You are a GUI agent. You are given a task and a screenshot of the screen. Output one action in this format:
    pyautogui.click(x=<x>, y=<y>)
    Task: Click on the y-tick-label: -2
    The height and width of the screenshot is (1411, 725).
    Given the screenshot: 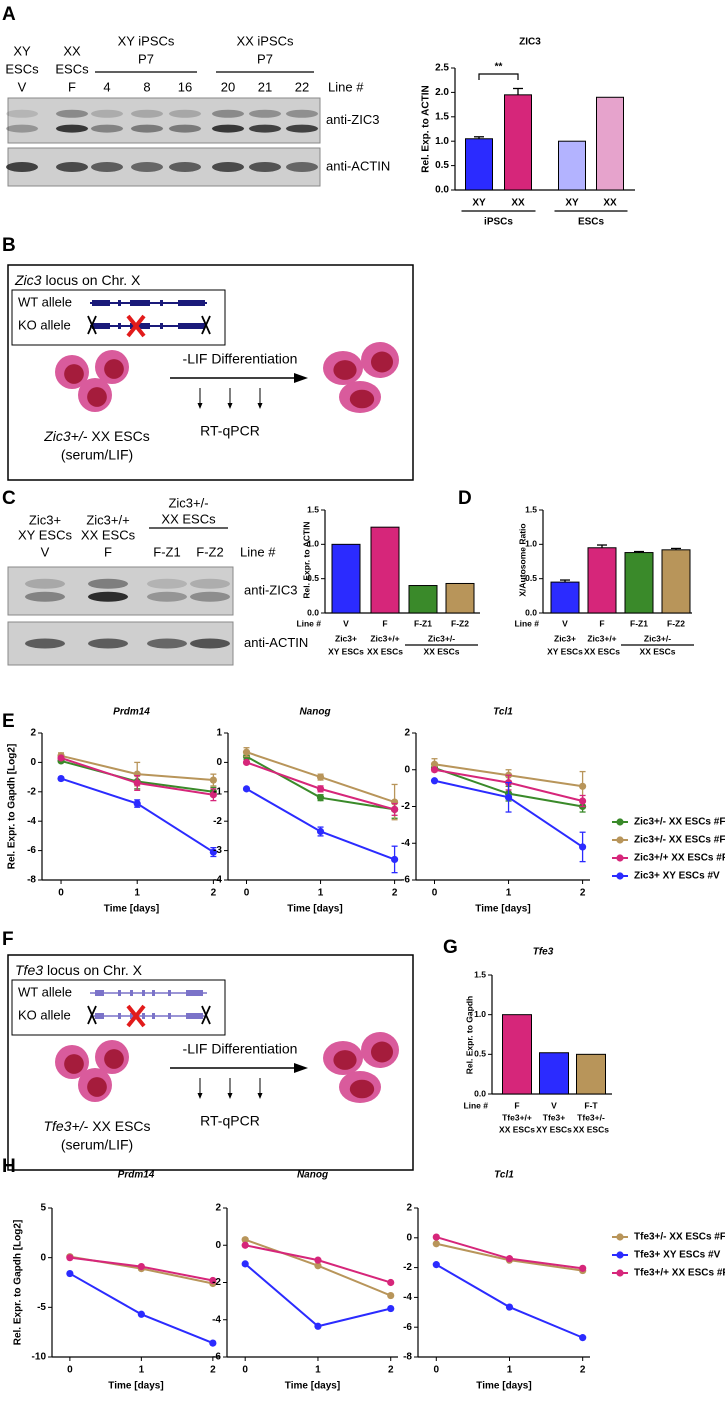 What is the action you would take?
    pyautogui.click(x=216, y=1282)
    